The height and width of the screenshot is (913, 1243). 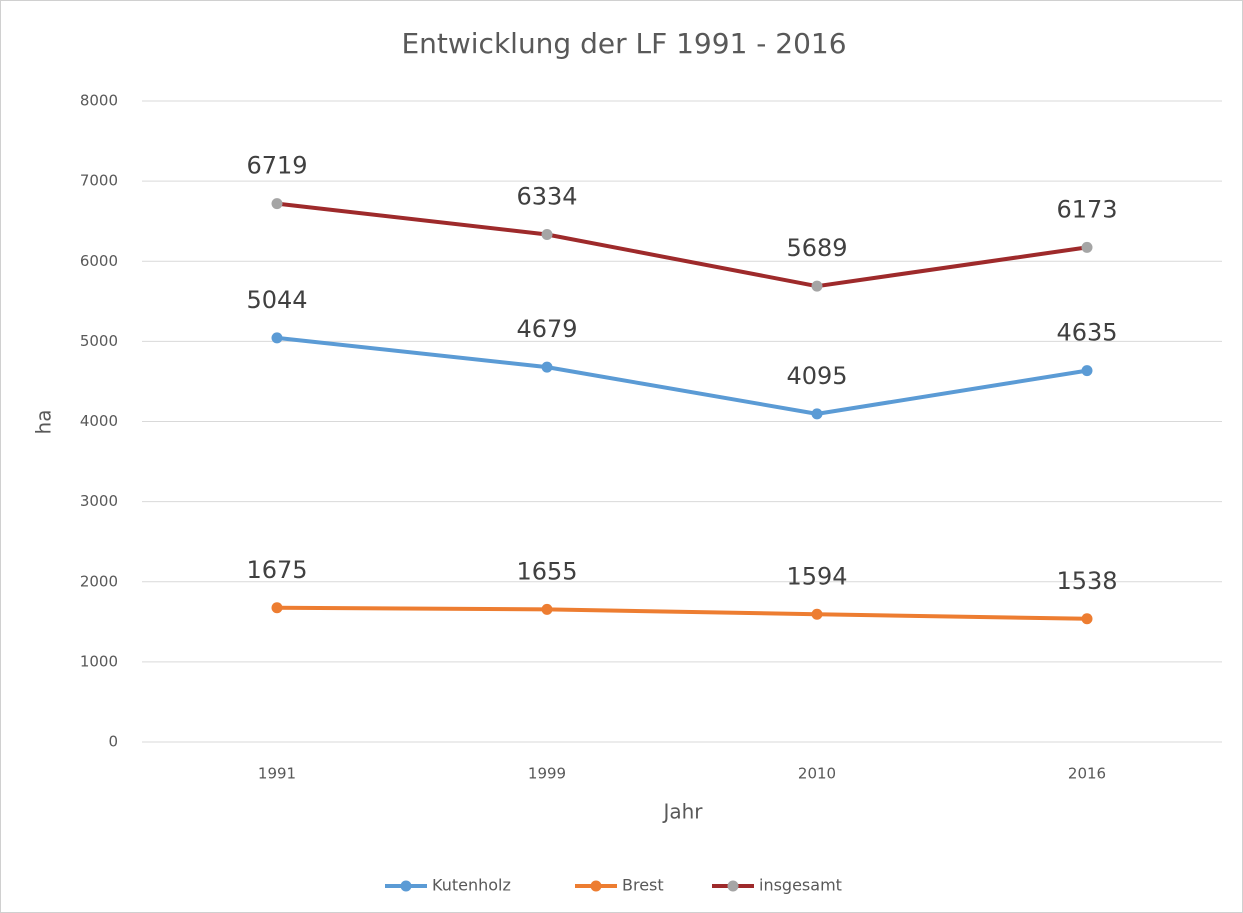 I want to click on legend-label: insgesamt, so click(x=800, y=885).